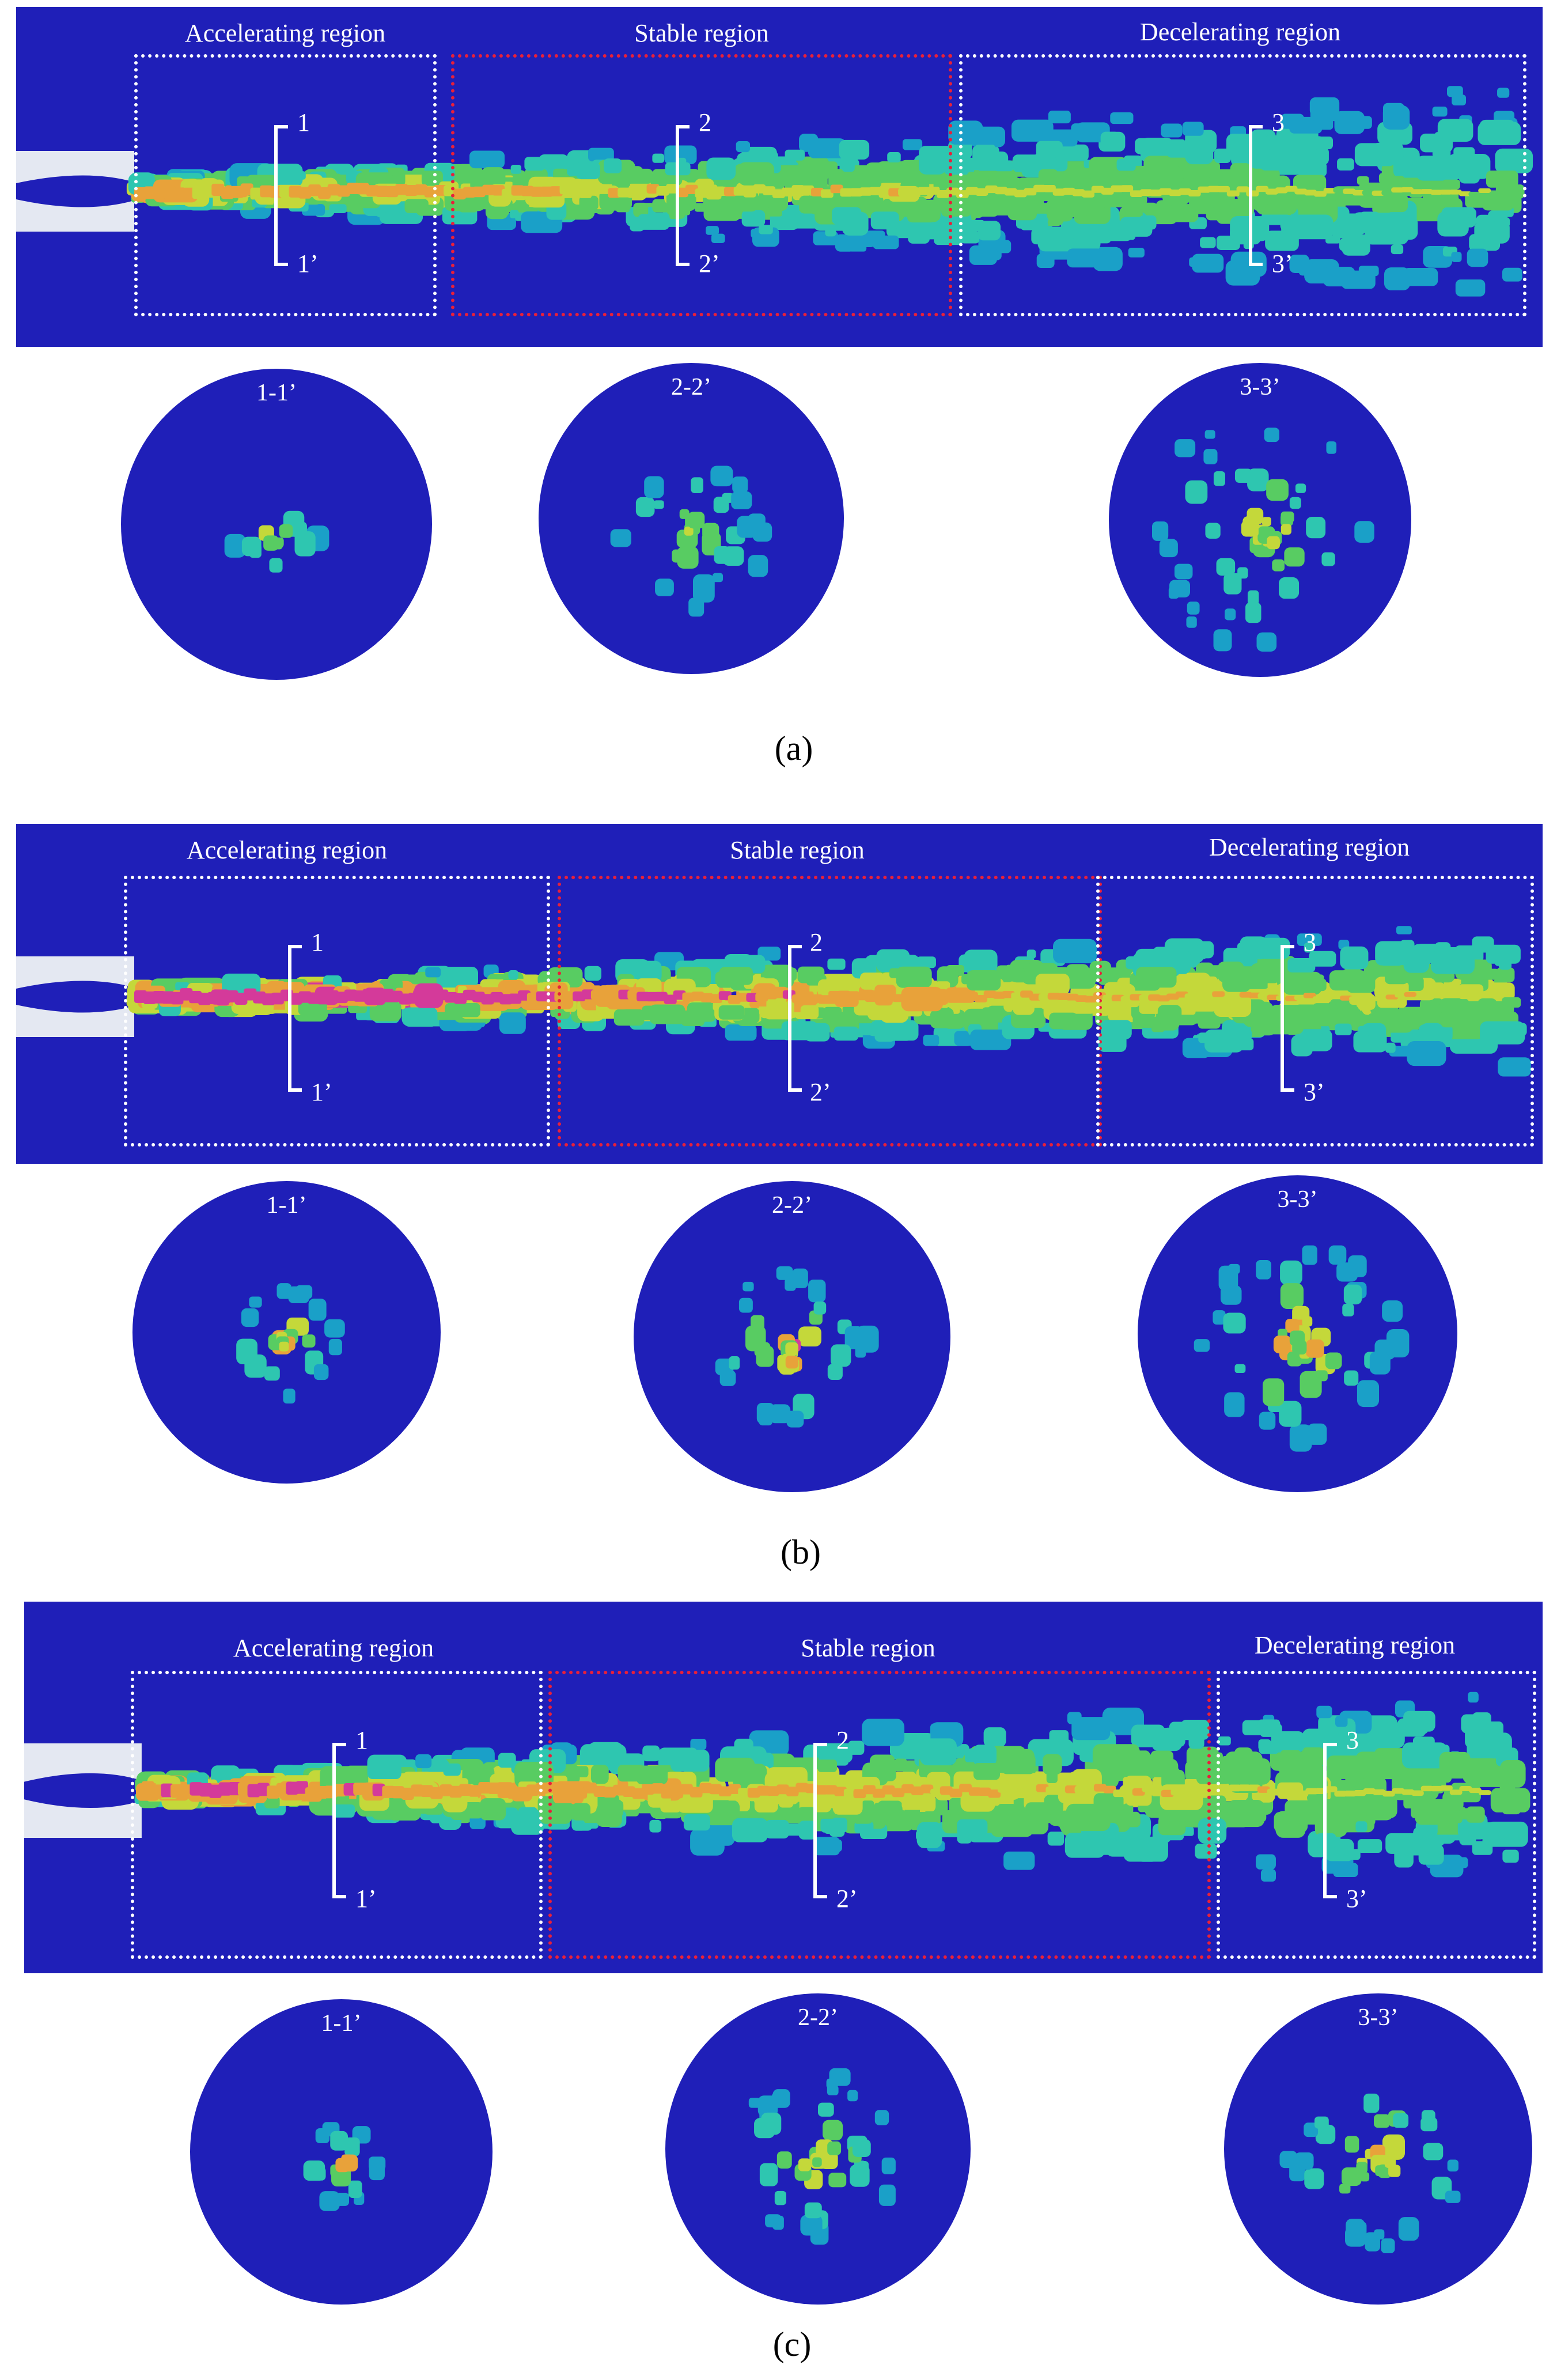  Describe the element at coordinates (773, 1002) in the screenshot. I see `jet-contour-b` at that location.